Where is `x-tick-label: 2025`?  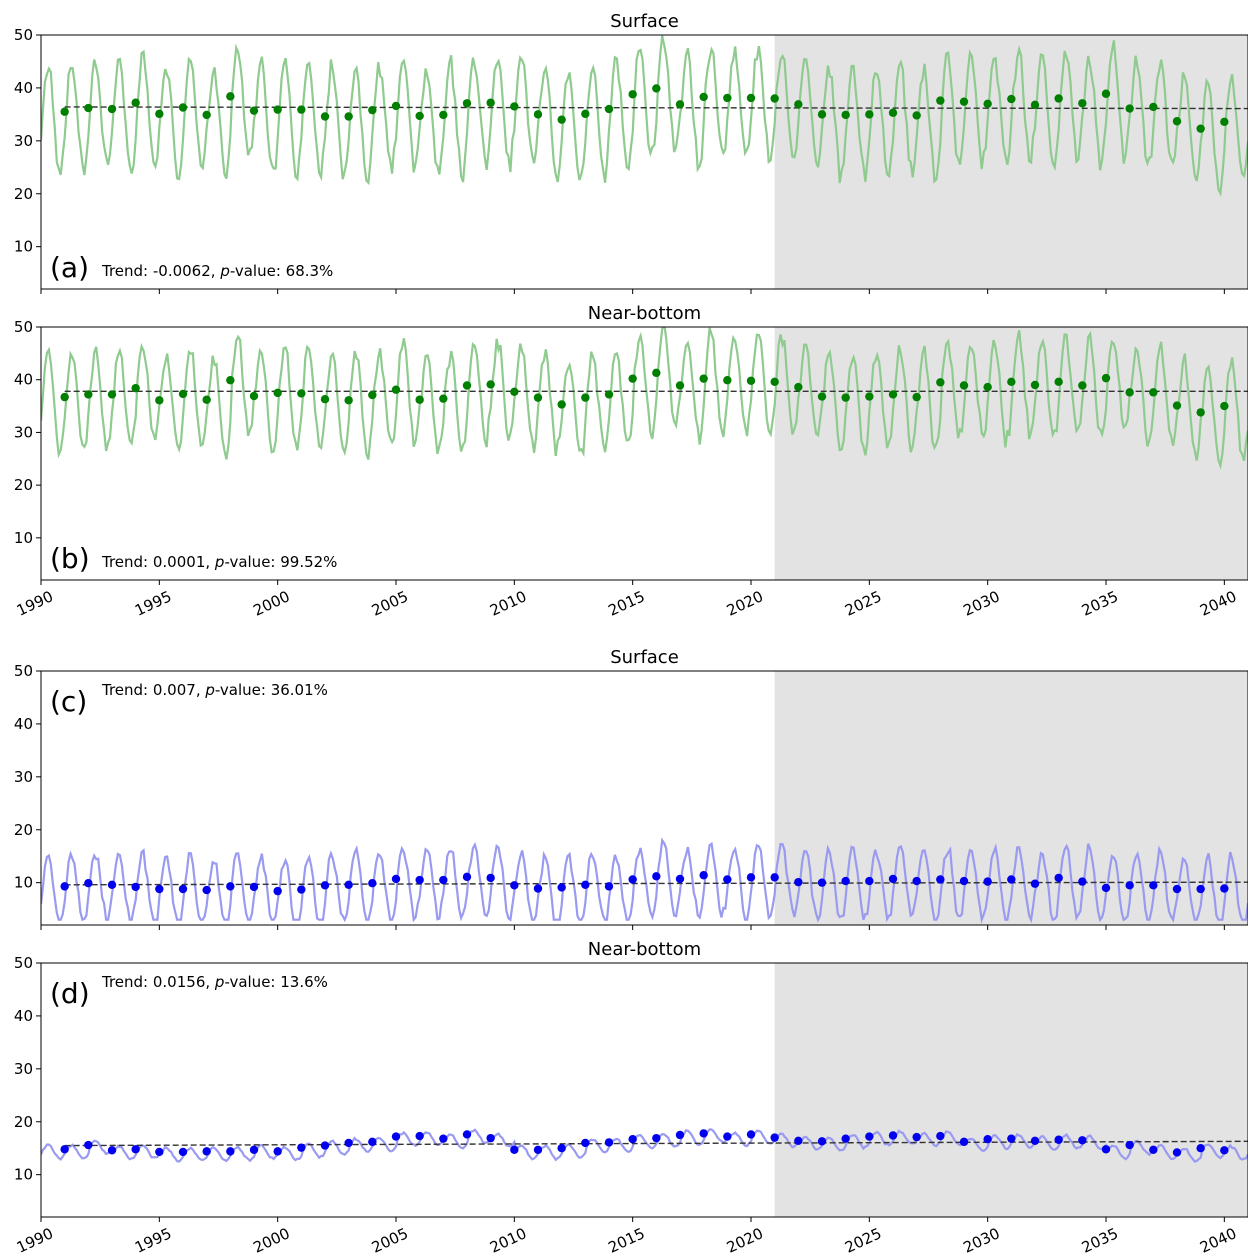 x-tick-label: 2025 is located at coordinates (863, 1240).